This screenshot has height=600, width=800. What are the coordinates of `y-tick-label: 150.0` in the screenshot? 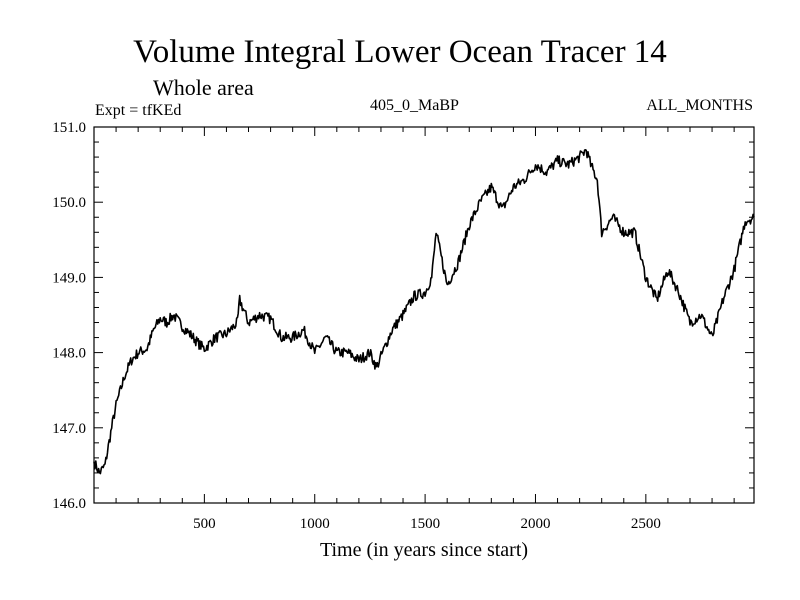 It's located at (69, 203).